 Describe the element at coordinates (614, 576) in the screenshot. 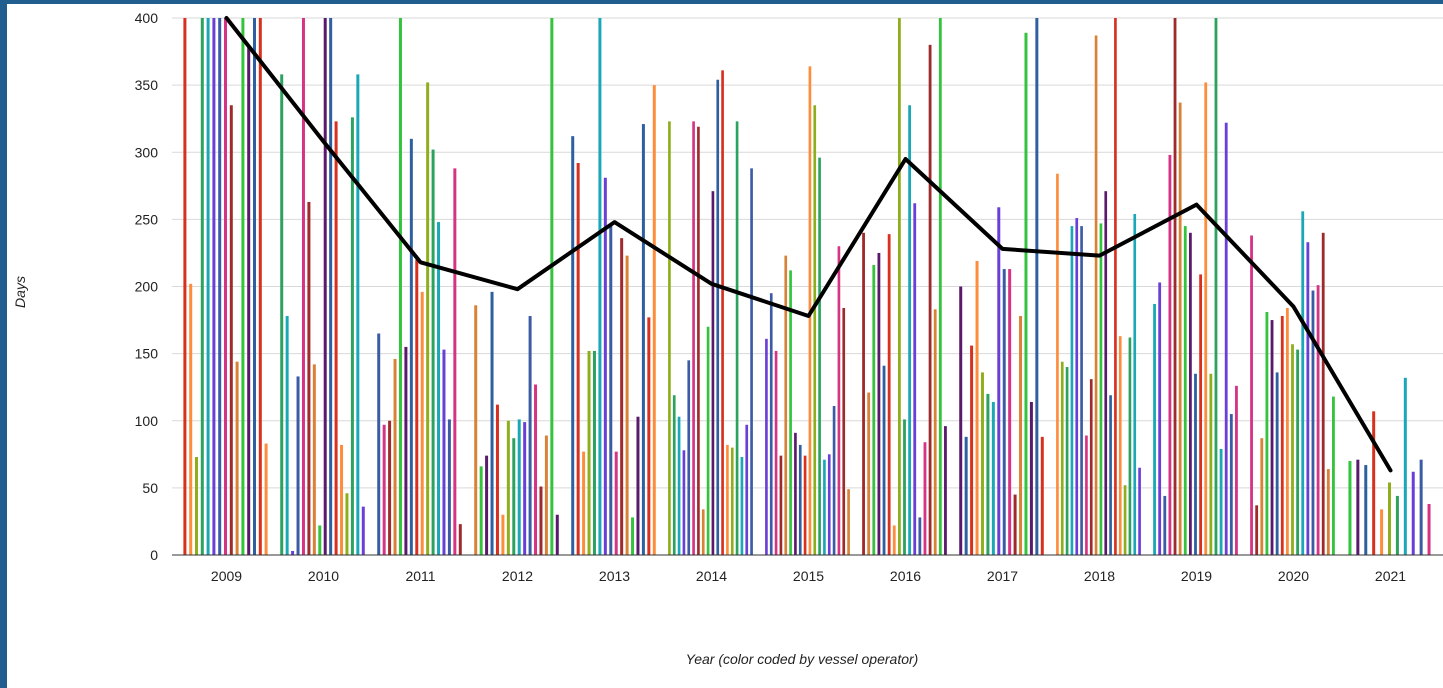

I see `x-tick-label: 2013` at that location.